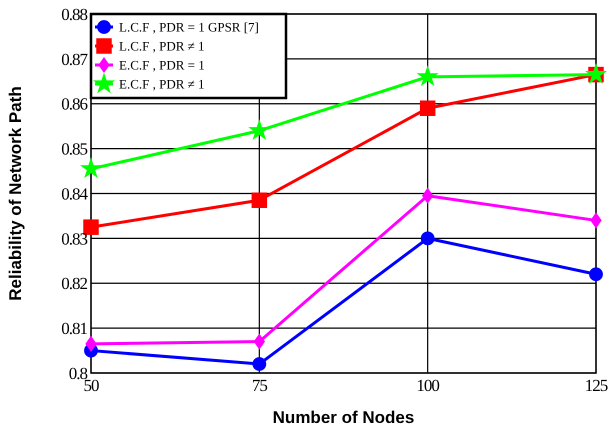  I want to click on y-tick-label: 0.84, so click(74, 194).